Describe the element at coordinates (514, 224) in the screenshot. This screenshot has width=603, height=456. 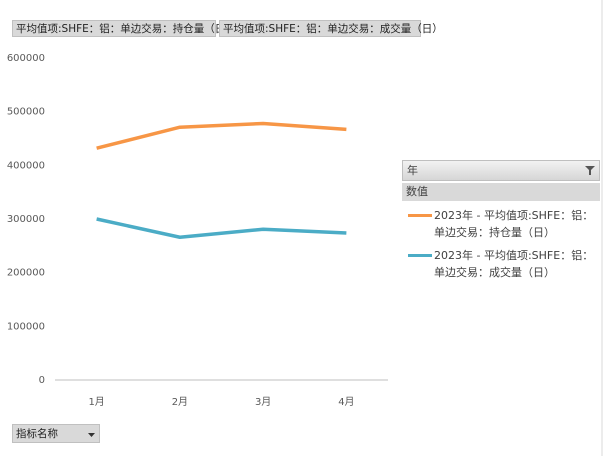
I see `legend-label: 2023年 - 平均值项:SHFE：铝：单边交易：持仓量（日）` at that location.